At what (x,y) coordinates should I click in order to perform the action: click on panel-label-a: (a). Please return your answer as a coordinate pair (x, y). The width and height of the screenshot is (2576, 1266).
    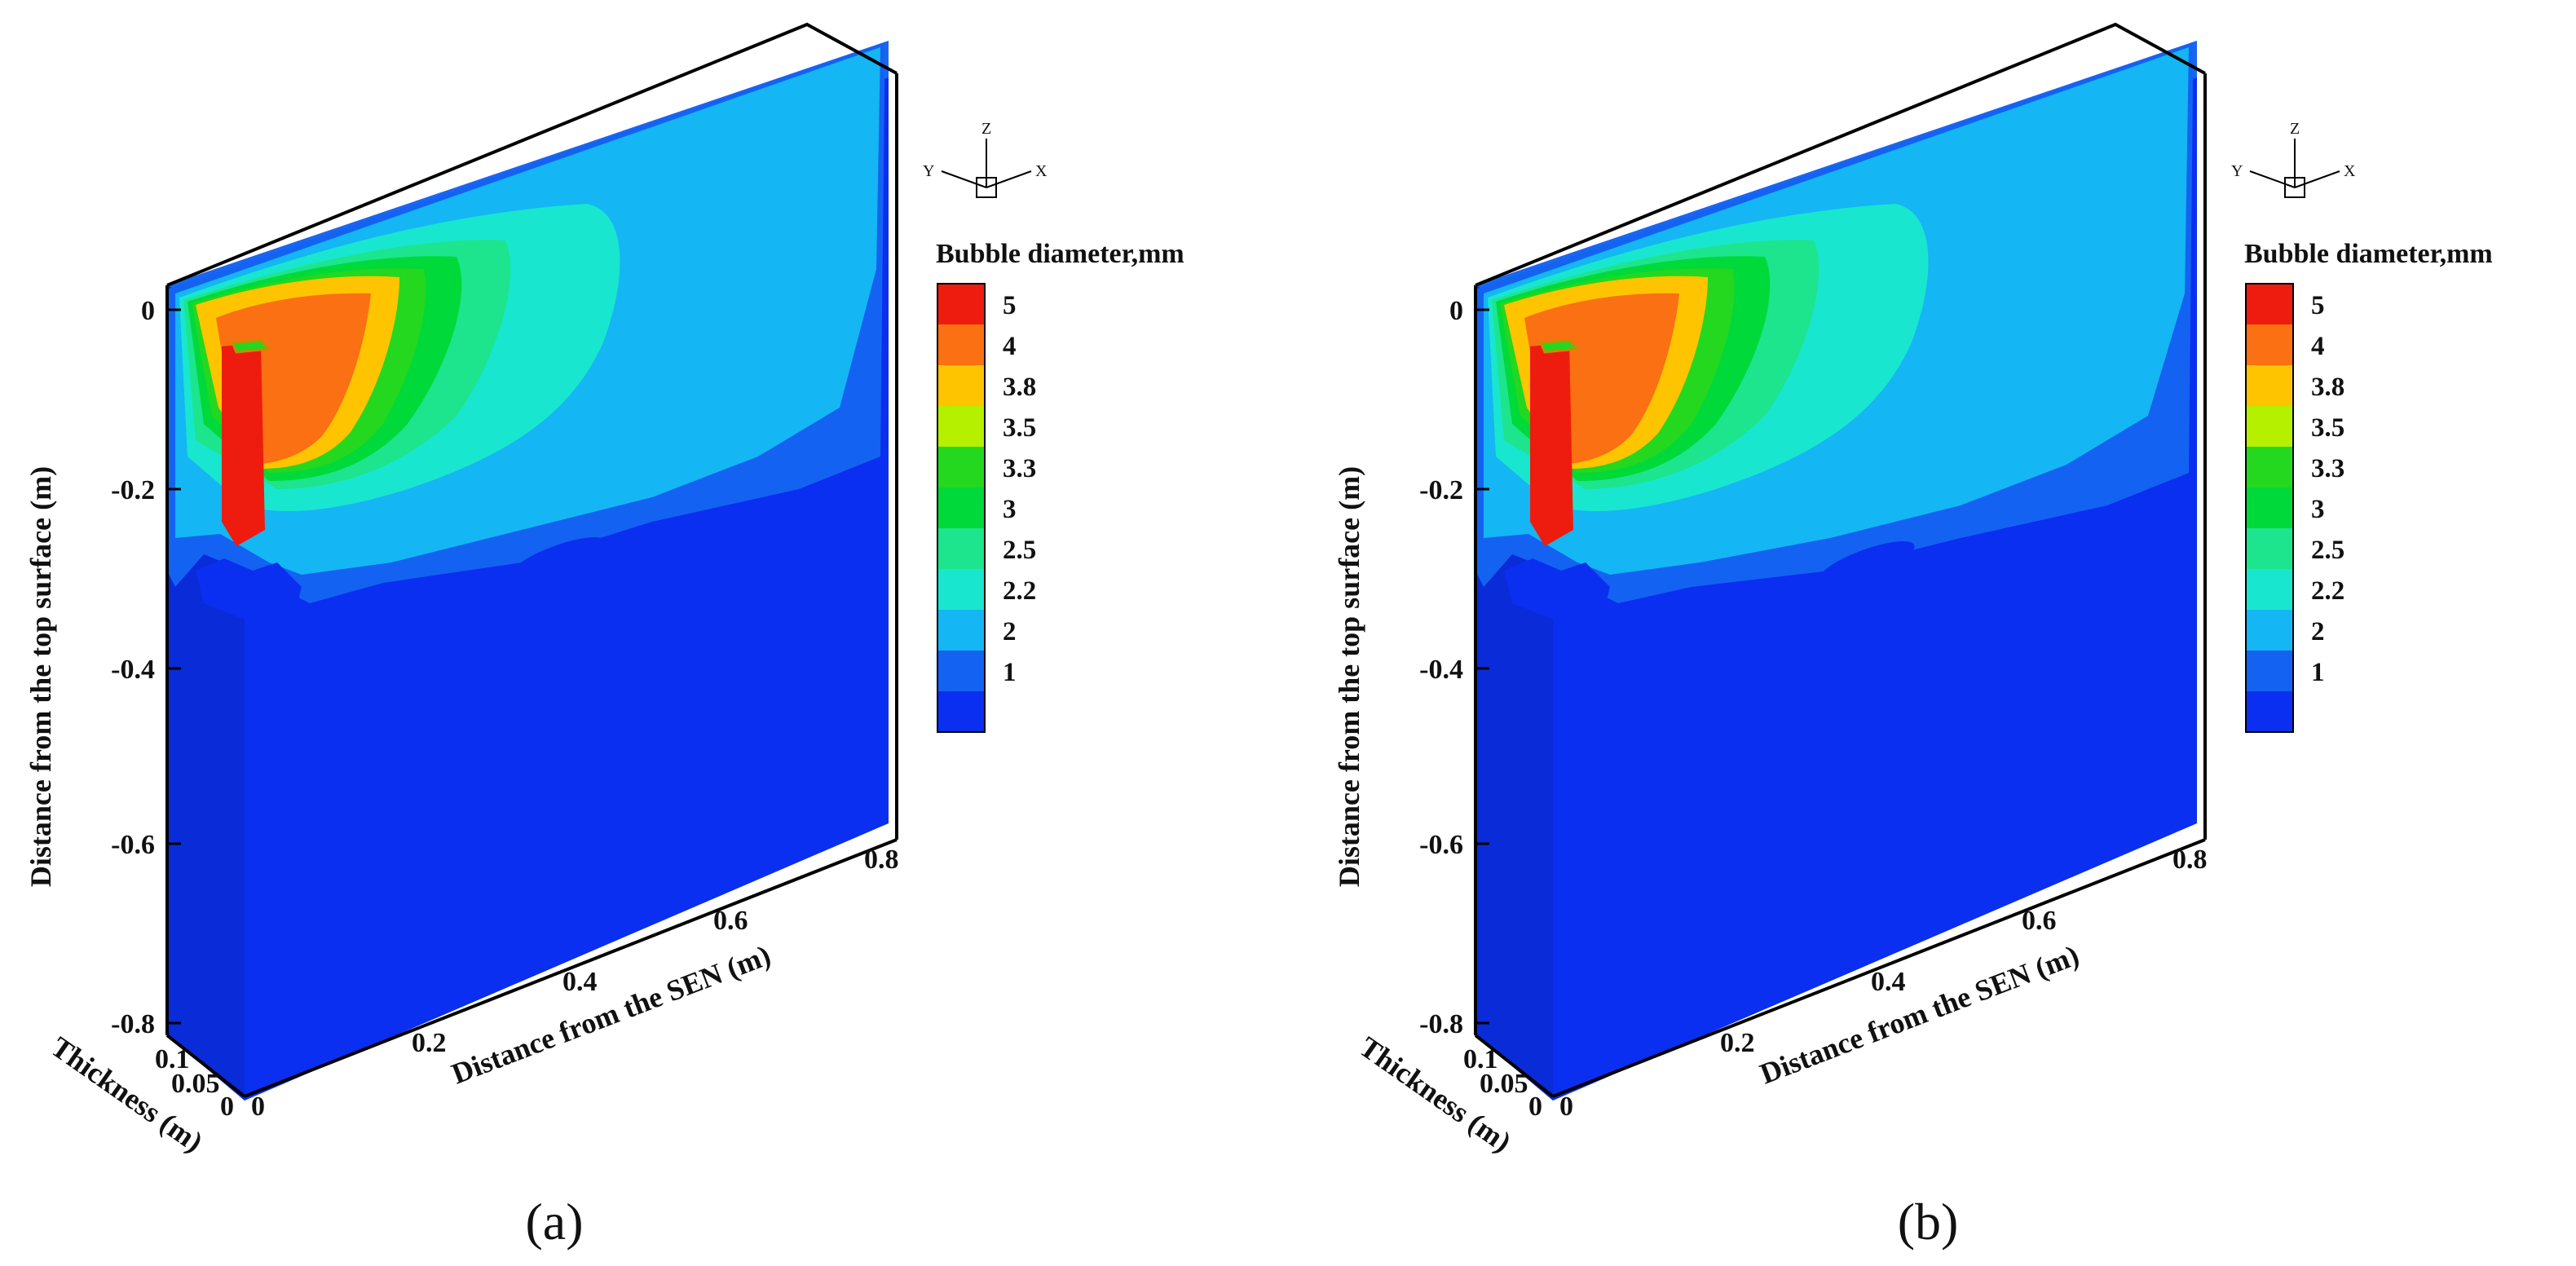
    Looking at the image, I should click on (554, 1222).